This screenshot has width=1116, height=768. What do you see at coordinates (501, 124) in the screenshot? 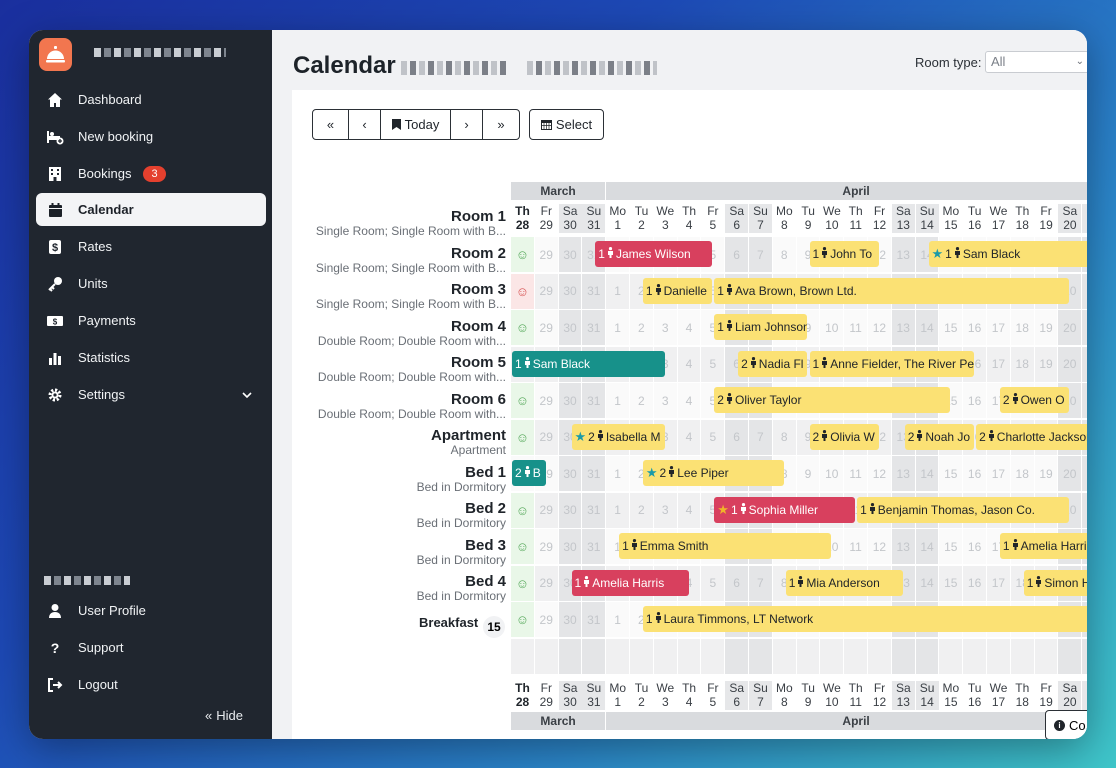
I see `next-fast-button: »` at bounding box center [501, 124].